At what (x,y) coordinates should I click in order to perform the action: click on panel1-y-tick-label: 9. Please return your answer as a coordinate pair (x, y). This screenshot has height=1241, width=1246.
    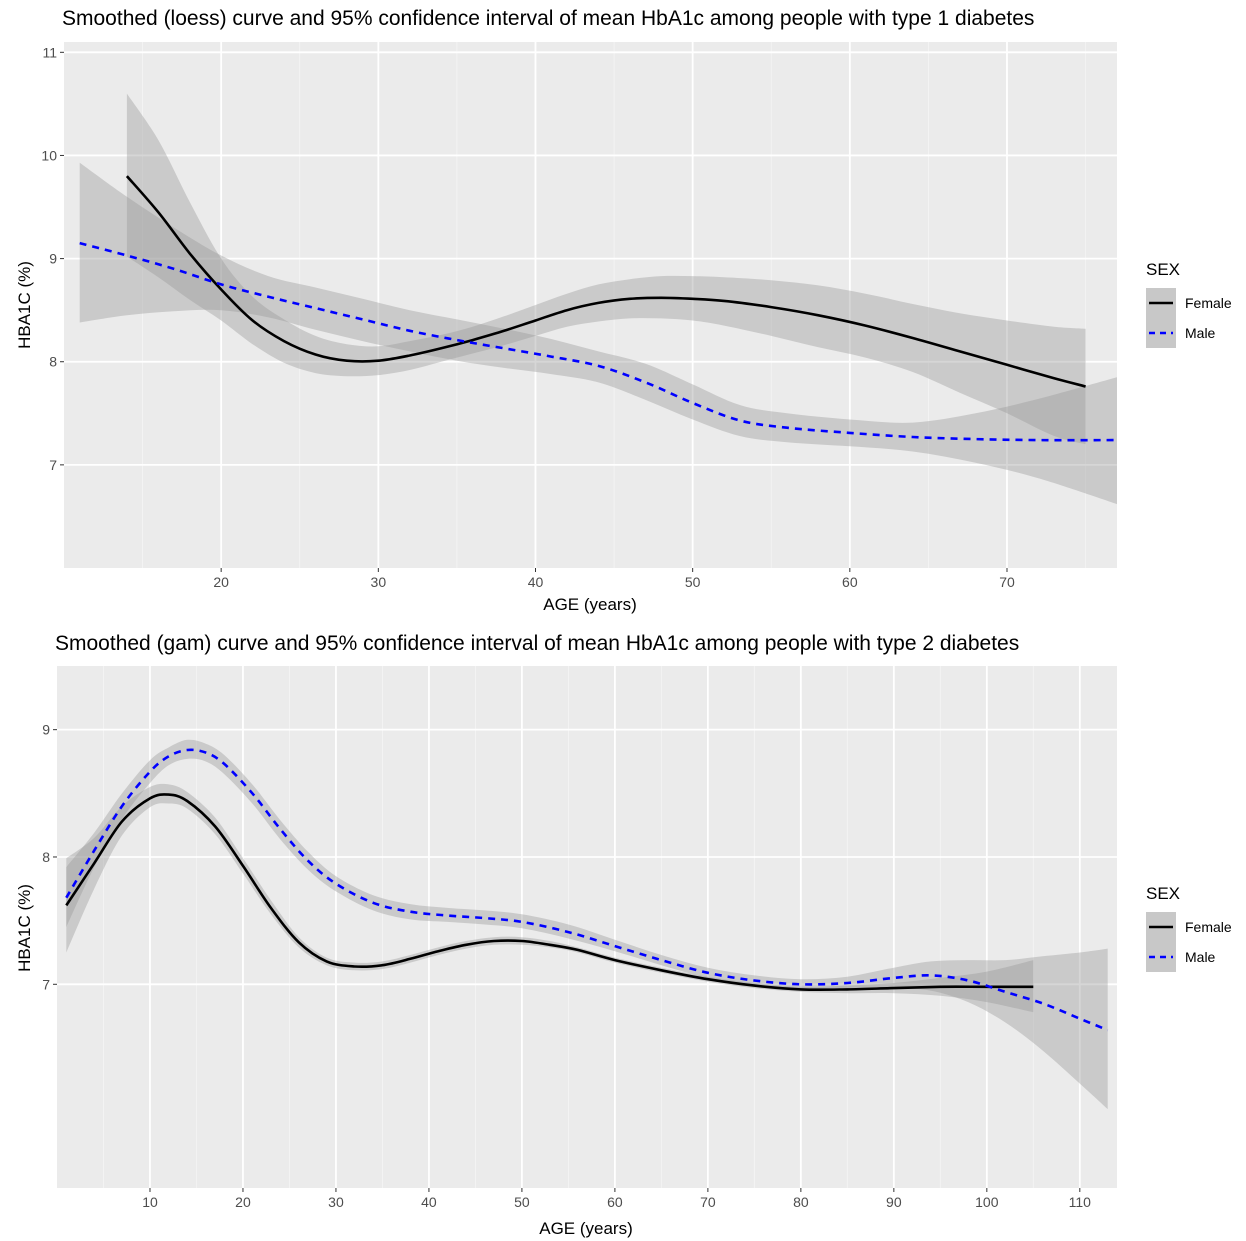
    Looking at the image, I should click on (53, 259).